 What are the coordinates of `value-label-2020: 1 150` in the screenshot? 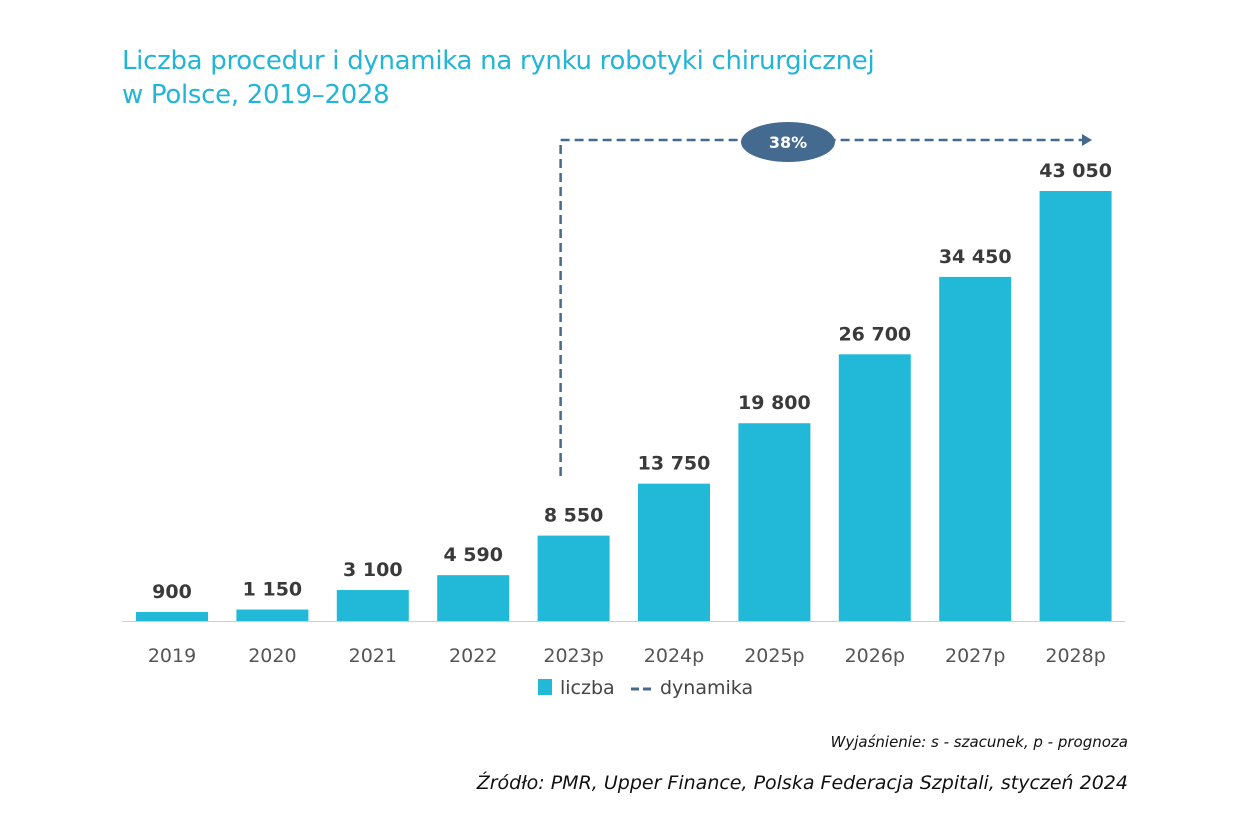 It's located at (273, 590).